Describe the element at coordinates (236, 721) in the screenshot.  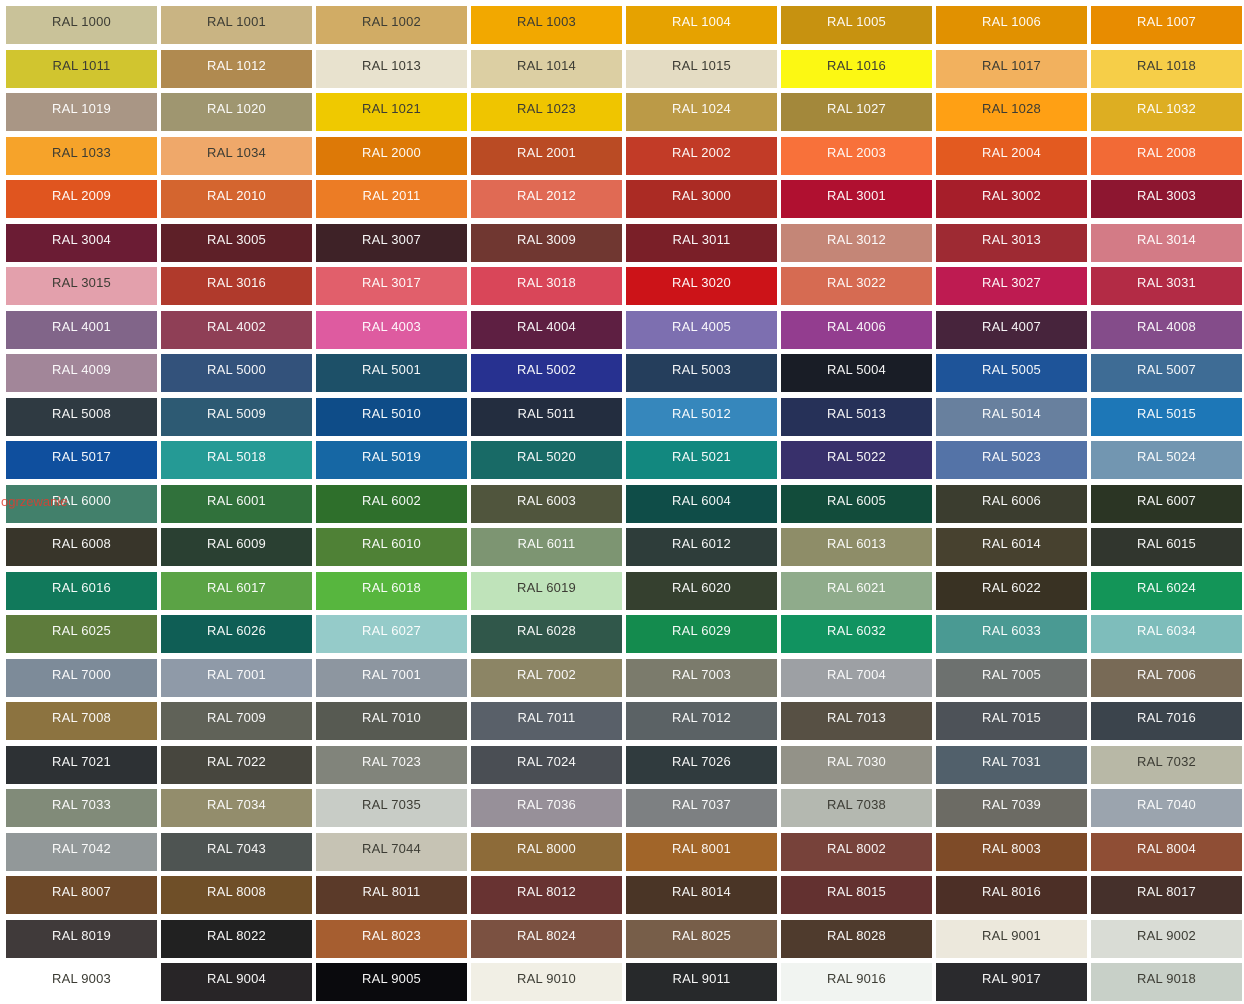
I see `color-swatch-ral-7009: RAL 7009` at that location.